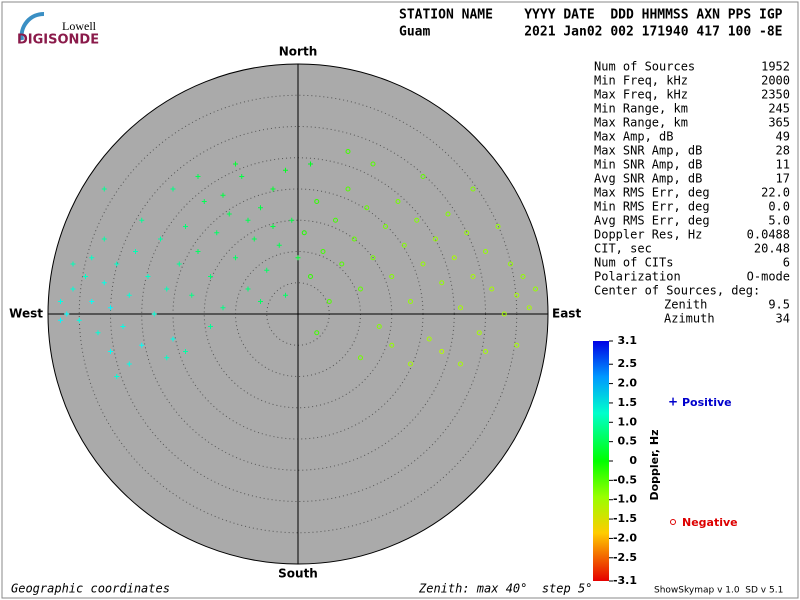 Image resolution: width=800 pixels, height=600 pixels. What do you see at coordinates (648, 179) in the screenshot?
I see `stat-label: Avg SNR Amp, dB` at bounding box center [648, 179].